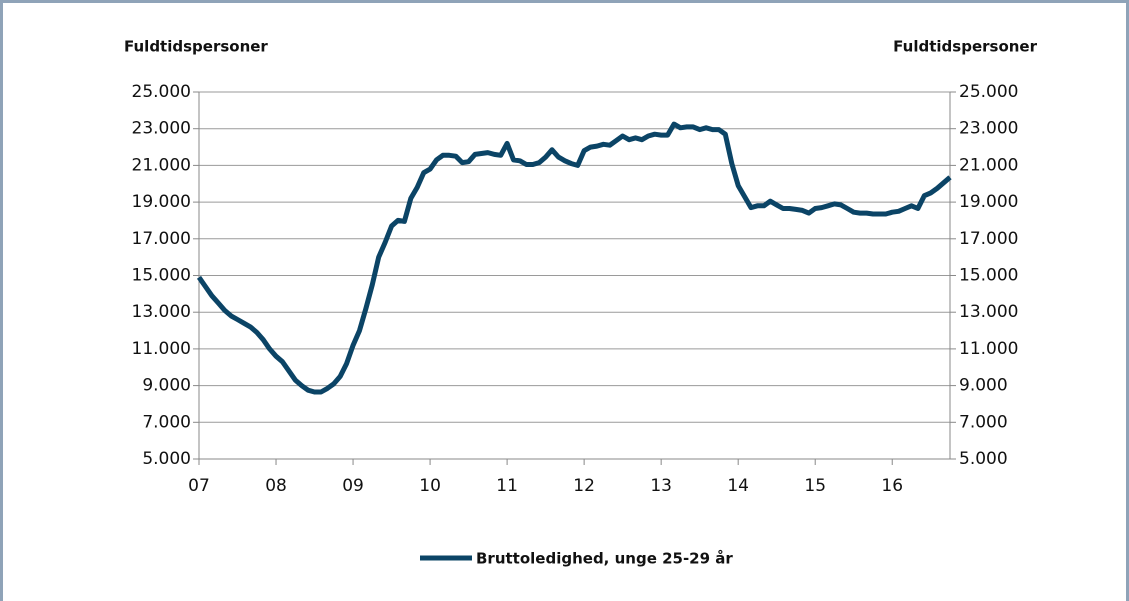 This screenshot has height=601, width=1129. Describe the element at coordinates (161, 129) in the screenshot. I see `y-tick-label: 23.000` at that location.